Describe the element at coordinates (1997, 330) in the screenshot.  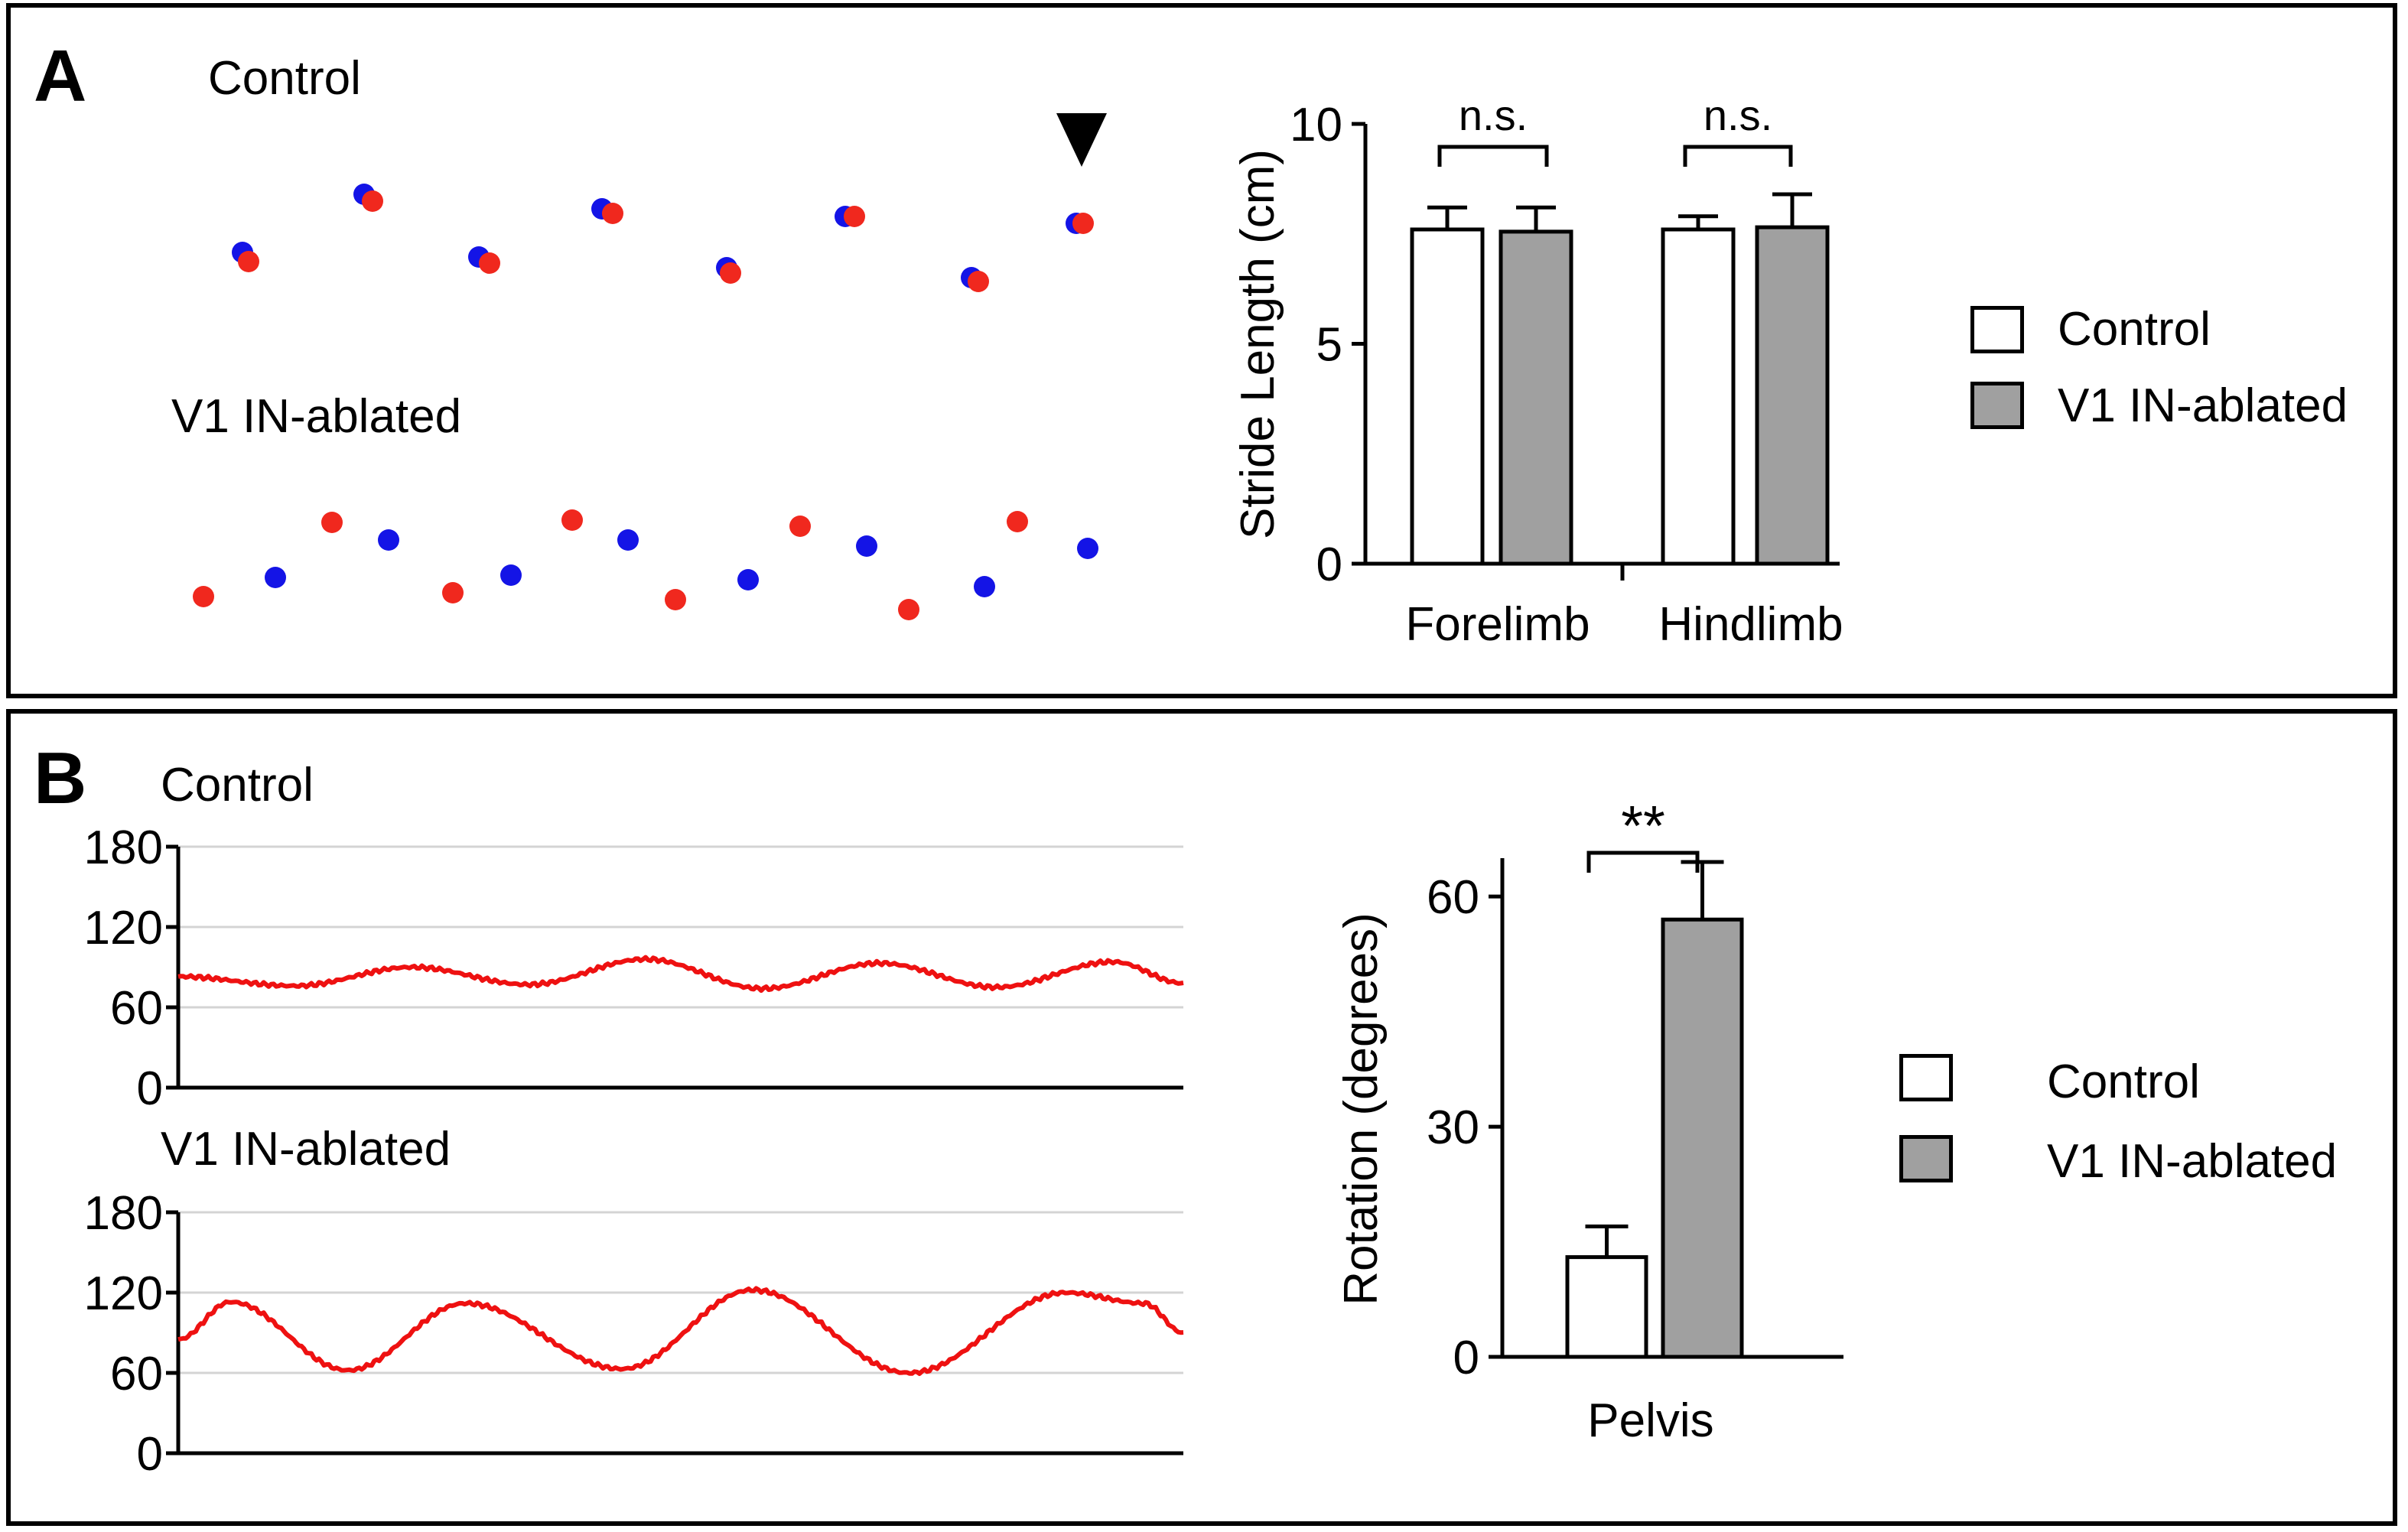
I see `legend-a-control-swatch` at that location.